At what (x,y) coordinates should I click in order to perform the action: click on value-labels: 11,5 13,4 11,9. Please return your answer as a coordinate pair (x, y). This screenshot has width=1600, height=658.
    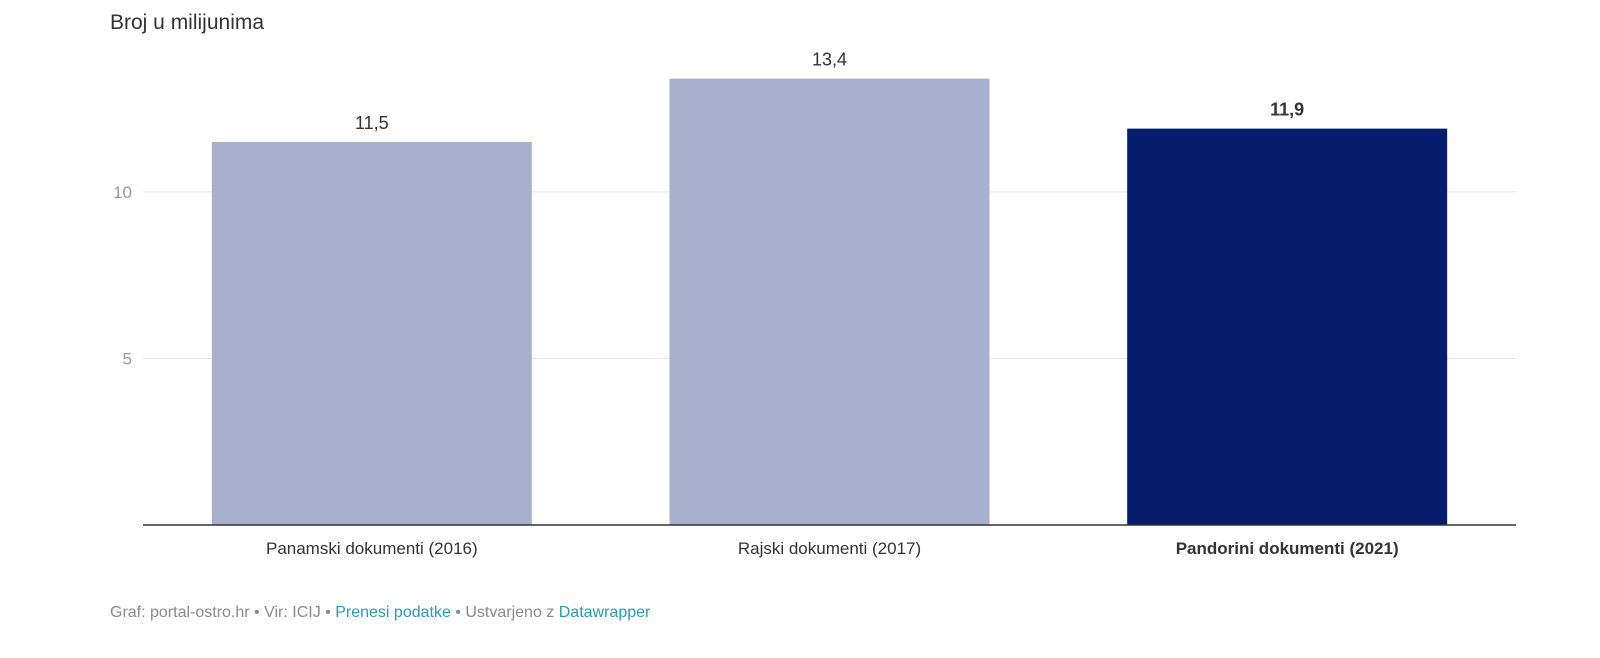
    Looking at the image, I should click on (829, 91).